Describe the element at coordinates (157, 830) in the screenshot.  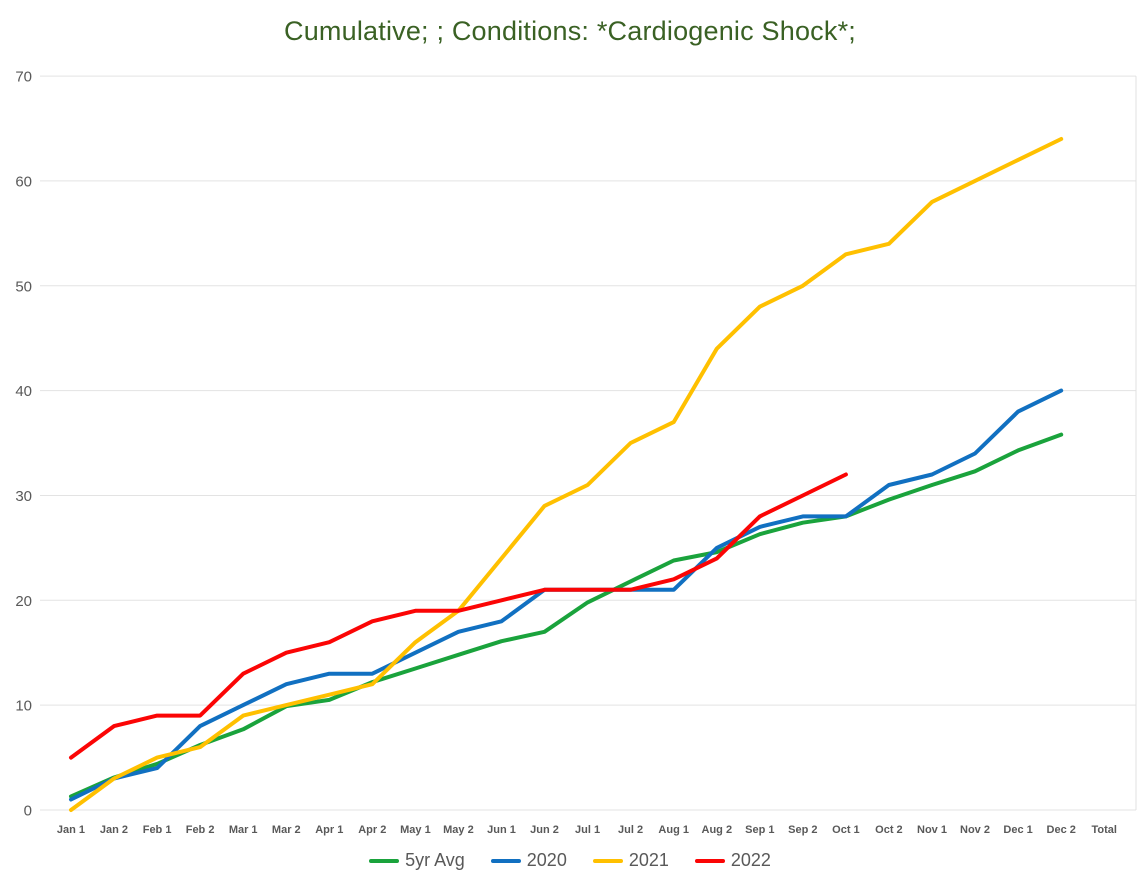
I see `x-axis-tick-label: Feb 1` at that location.